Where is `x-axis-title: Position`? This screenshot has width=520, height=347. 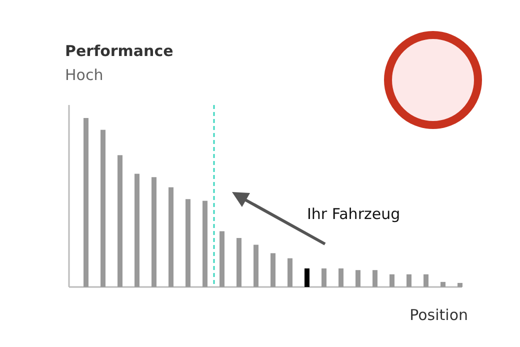
x-axis-title: Position is located at coordinates (439, 315).